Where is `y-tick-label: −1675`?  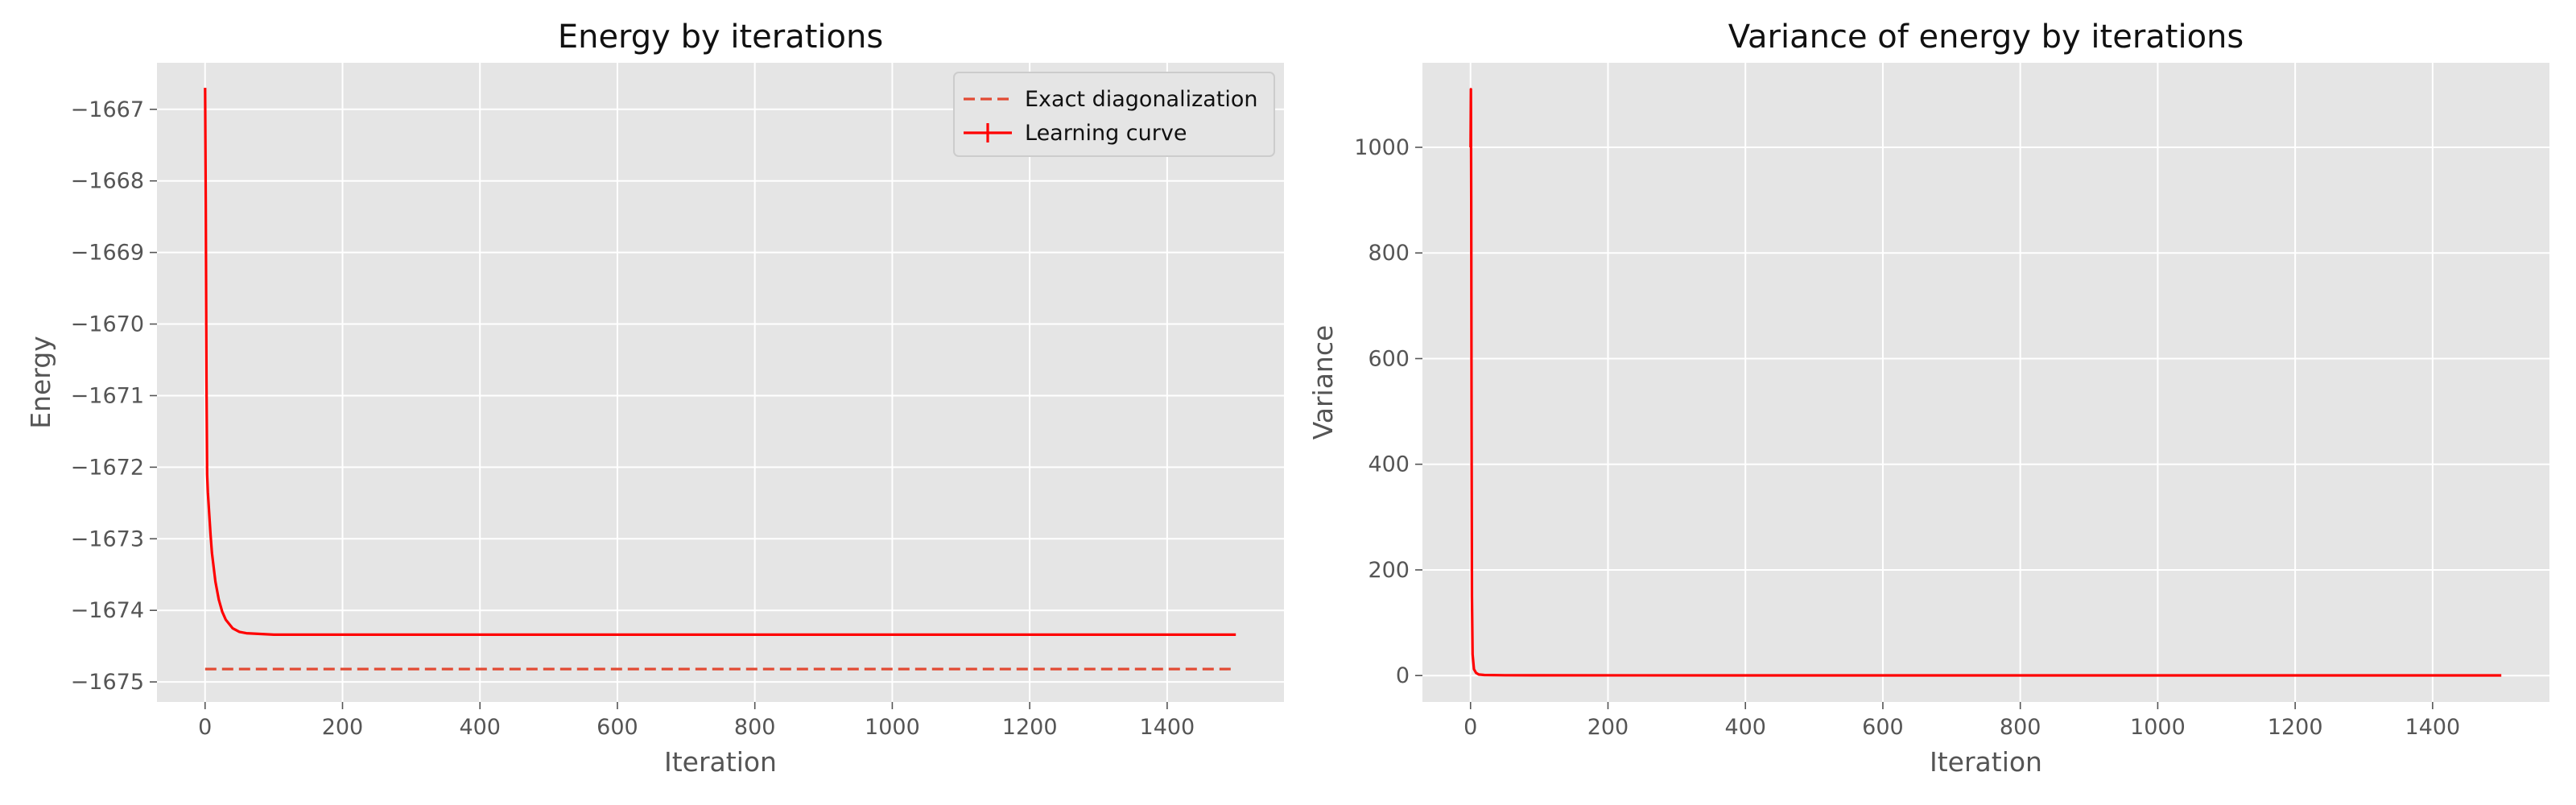 y-tick-label: −1675 is located at coordinates (107, 682).